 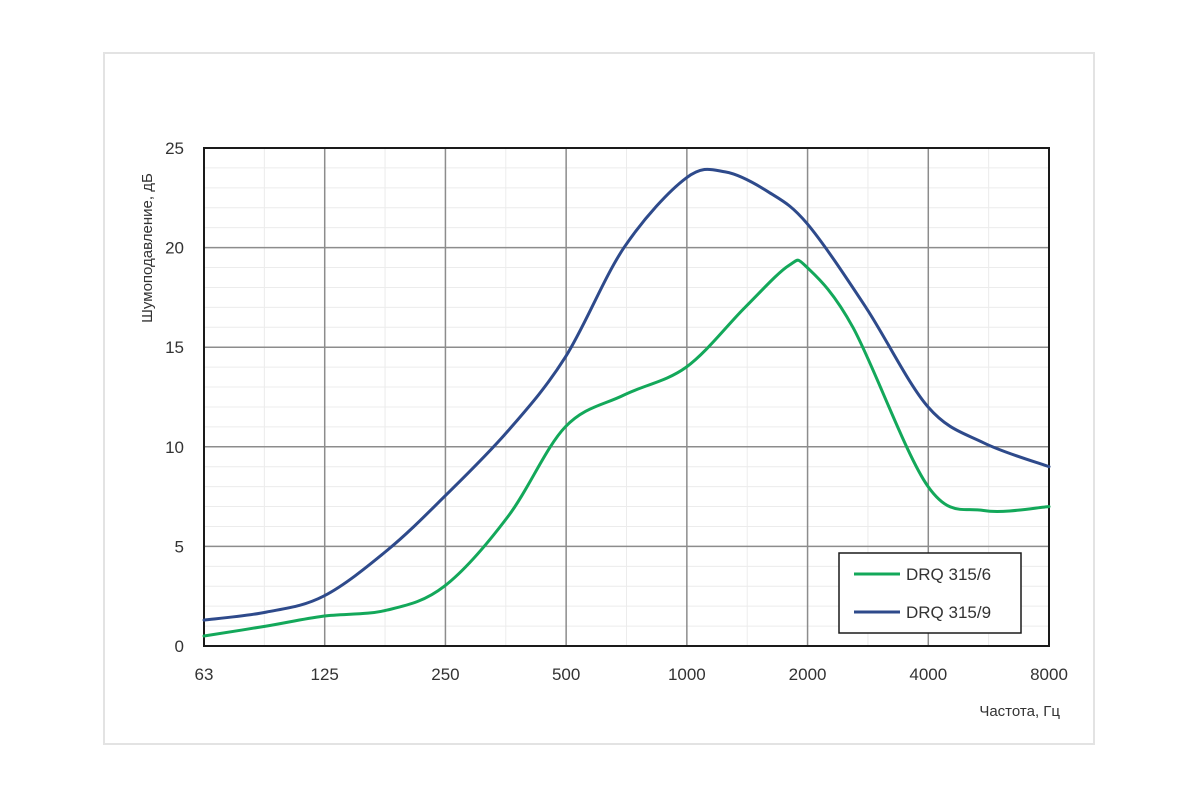 What do you see at coordinates (174, 148) in the screenshot?
I see `y-tick-label: 25` at bounding box center [174, 148].